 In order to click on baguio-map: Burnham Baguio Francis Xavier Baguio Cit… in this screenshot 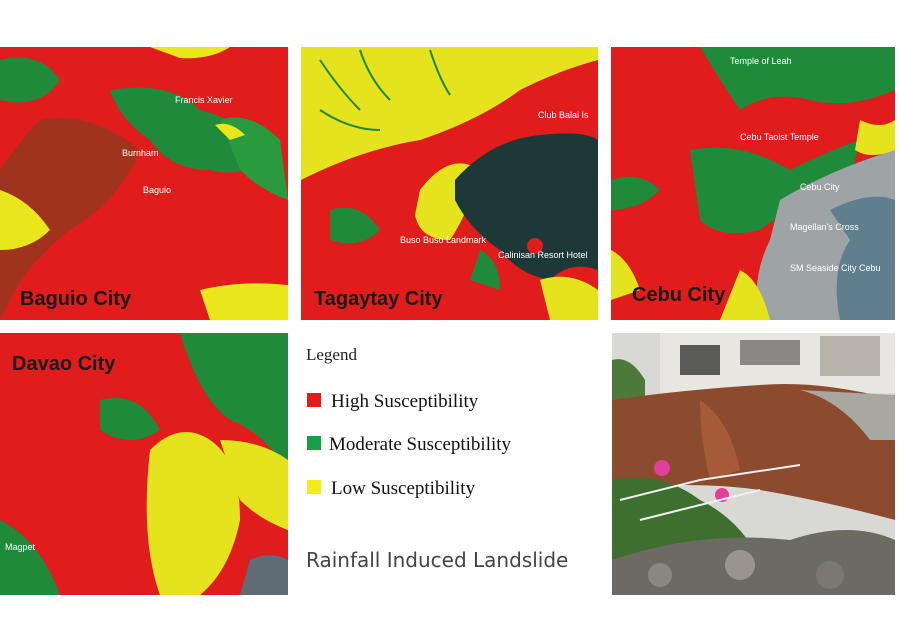, I will do `click(144, 183)`.